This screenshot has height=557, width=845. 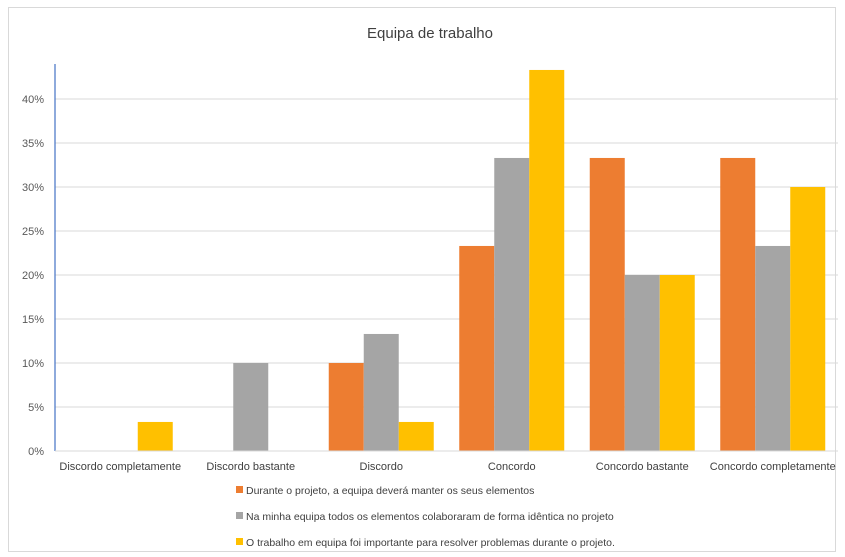 What do you see at coordinates (33, 144) in the screenshot?
I see `y-tick-label: 35%` at bounding box center [33, 144].